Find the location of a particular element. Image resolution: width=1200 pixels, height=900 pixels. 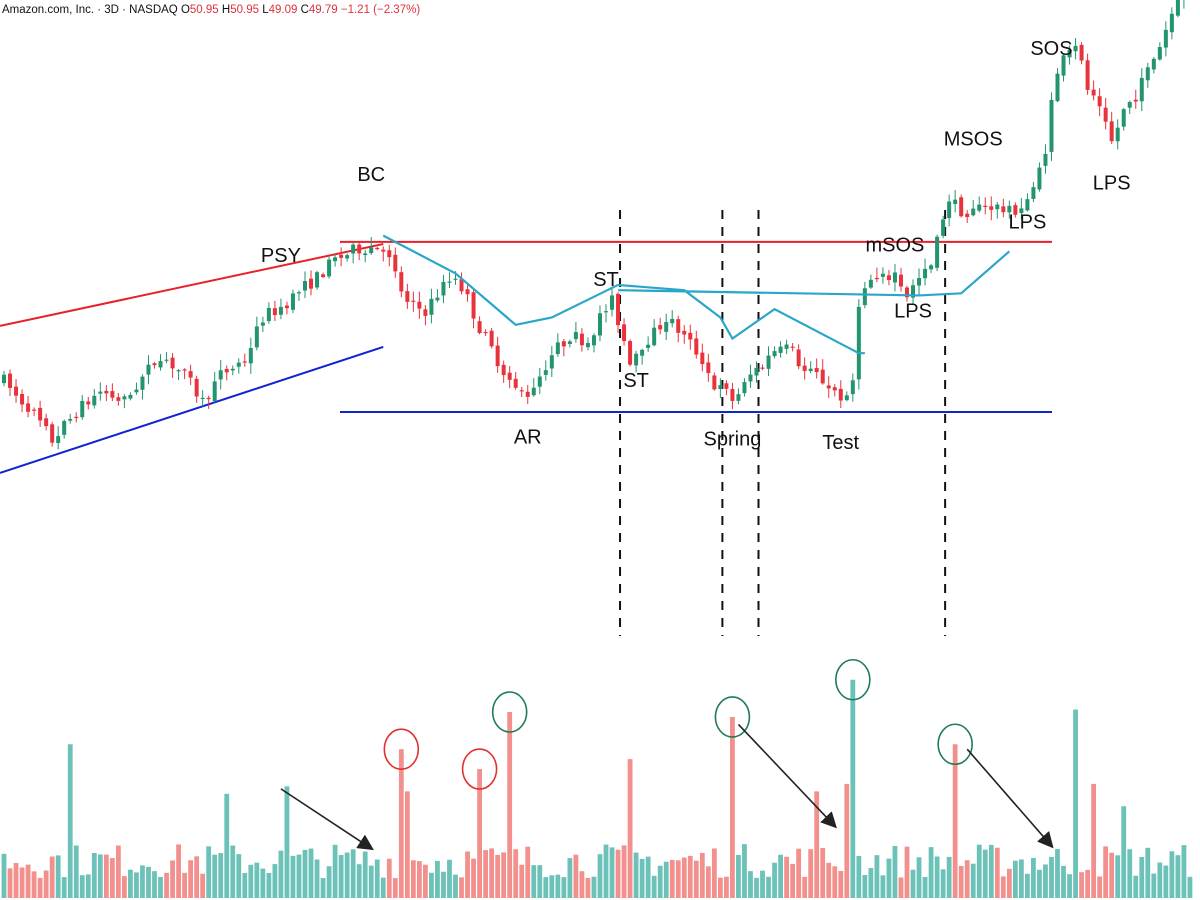

volume-highlights is located at coordinates (667, 754).